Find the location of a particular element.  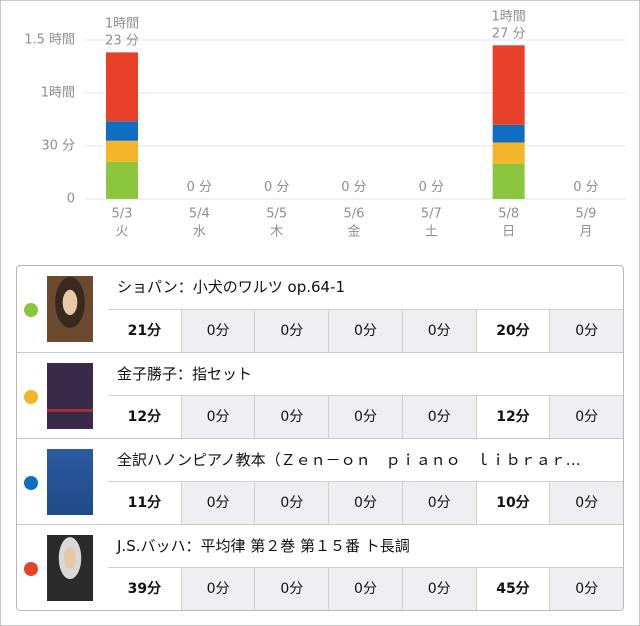

day-cell: 11分 is located at coordinates (144, 503).